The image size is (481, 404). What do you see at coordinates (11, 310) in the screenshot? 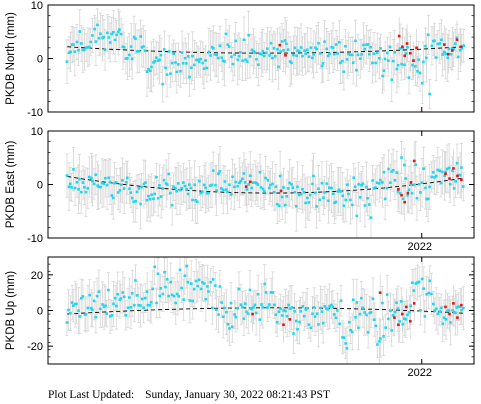
I see `y-axis-label: PKDB Up (mm)` at bounding box center [11, 310].